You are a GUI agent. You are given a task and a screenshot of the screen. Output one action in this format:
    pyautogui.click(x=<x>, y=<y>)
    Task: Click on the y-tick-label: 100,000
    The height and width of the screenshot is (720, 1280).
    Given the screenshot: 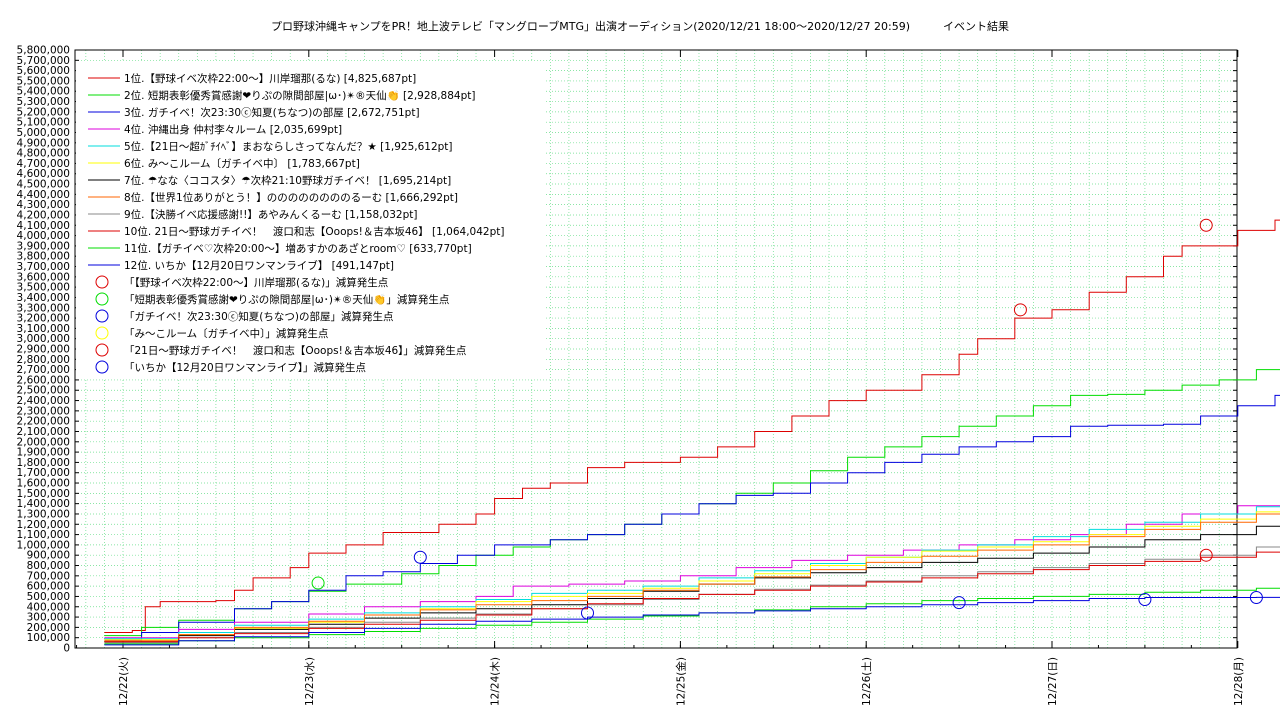 What is the action you would take?
    pyautogui.click(x=48, y=638)
    